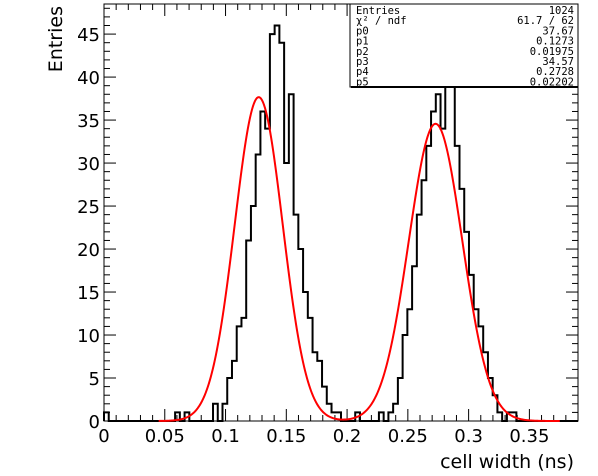 The height and width of the screenshot is (476, 598). Describe the element at coordinates (362, 31) in the screenshot. I see `stats-label: p0` at that location.